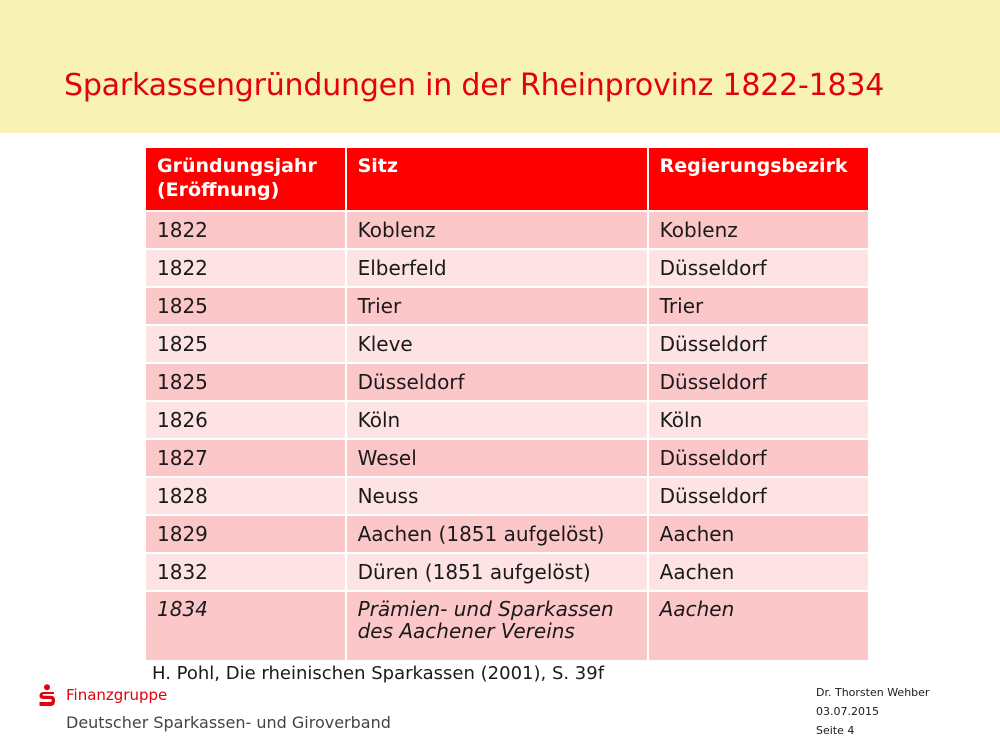  Describe the element at coordinates (758, 230) in the screenshot. I see `cell-district: Koblenz` at that location.